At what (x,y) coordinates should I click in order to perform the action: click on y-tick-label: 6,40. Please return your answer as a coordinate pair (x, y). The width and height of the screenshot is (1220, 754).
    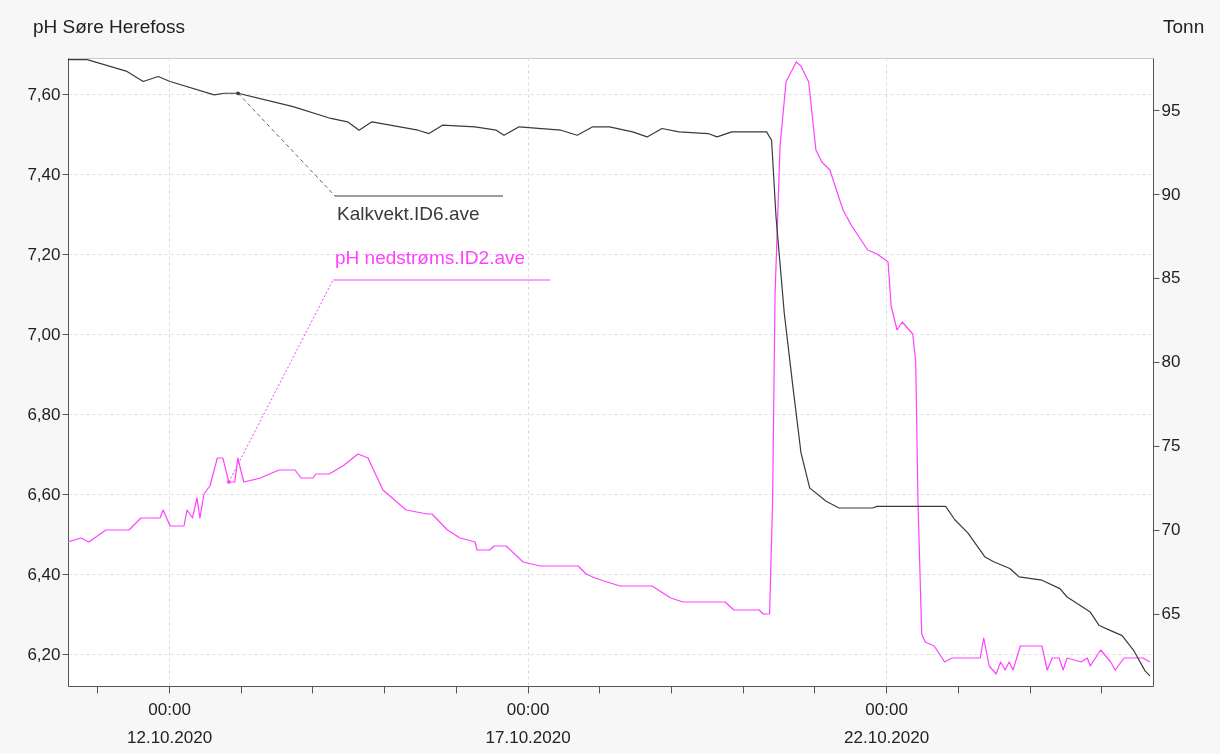
    Looking at the image, I should click on (44, 574).